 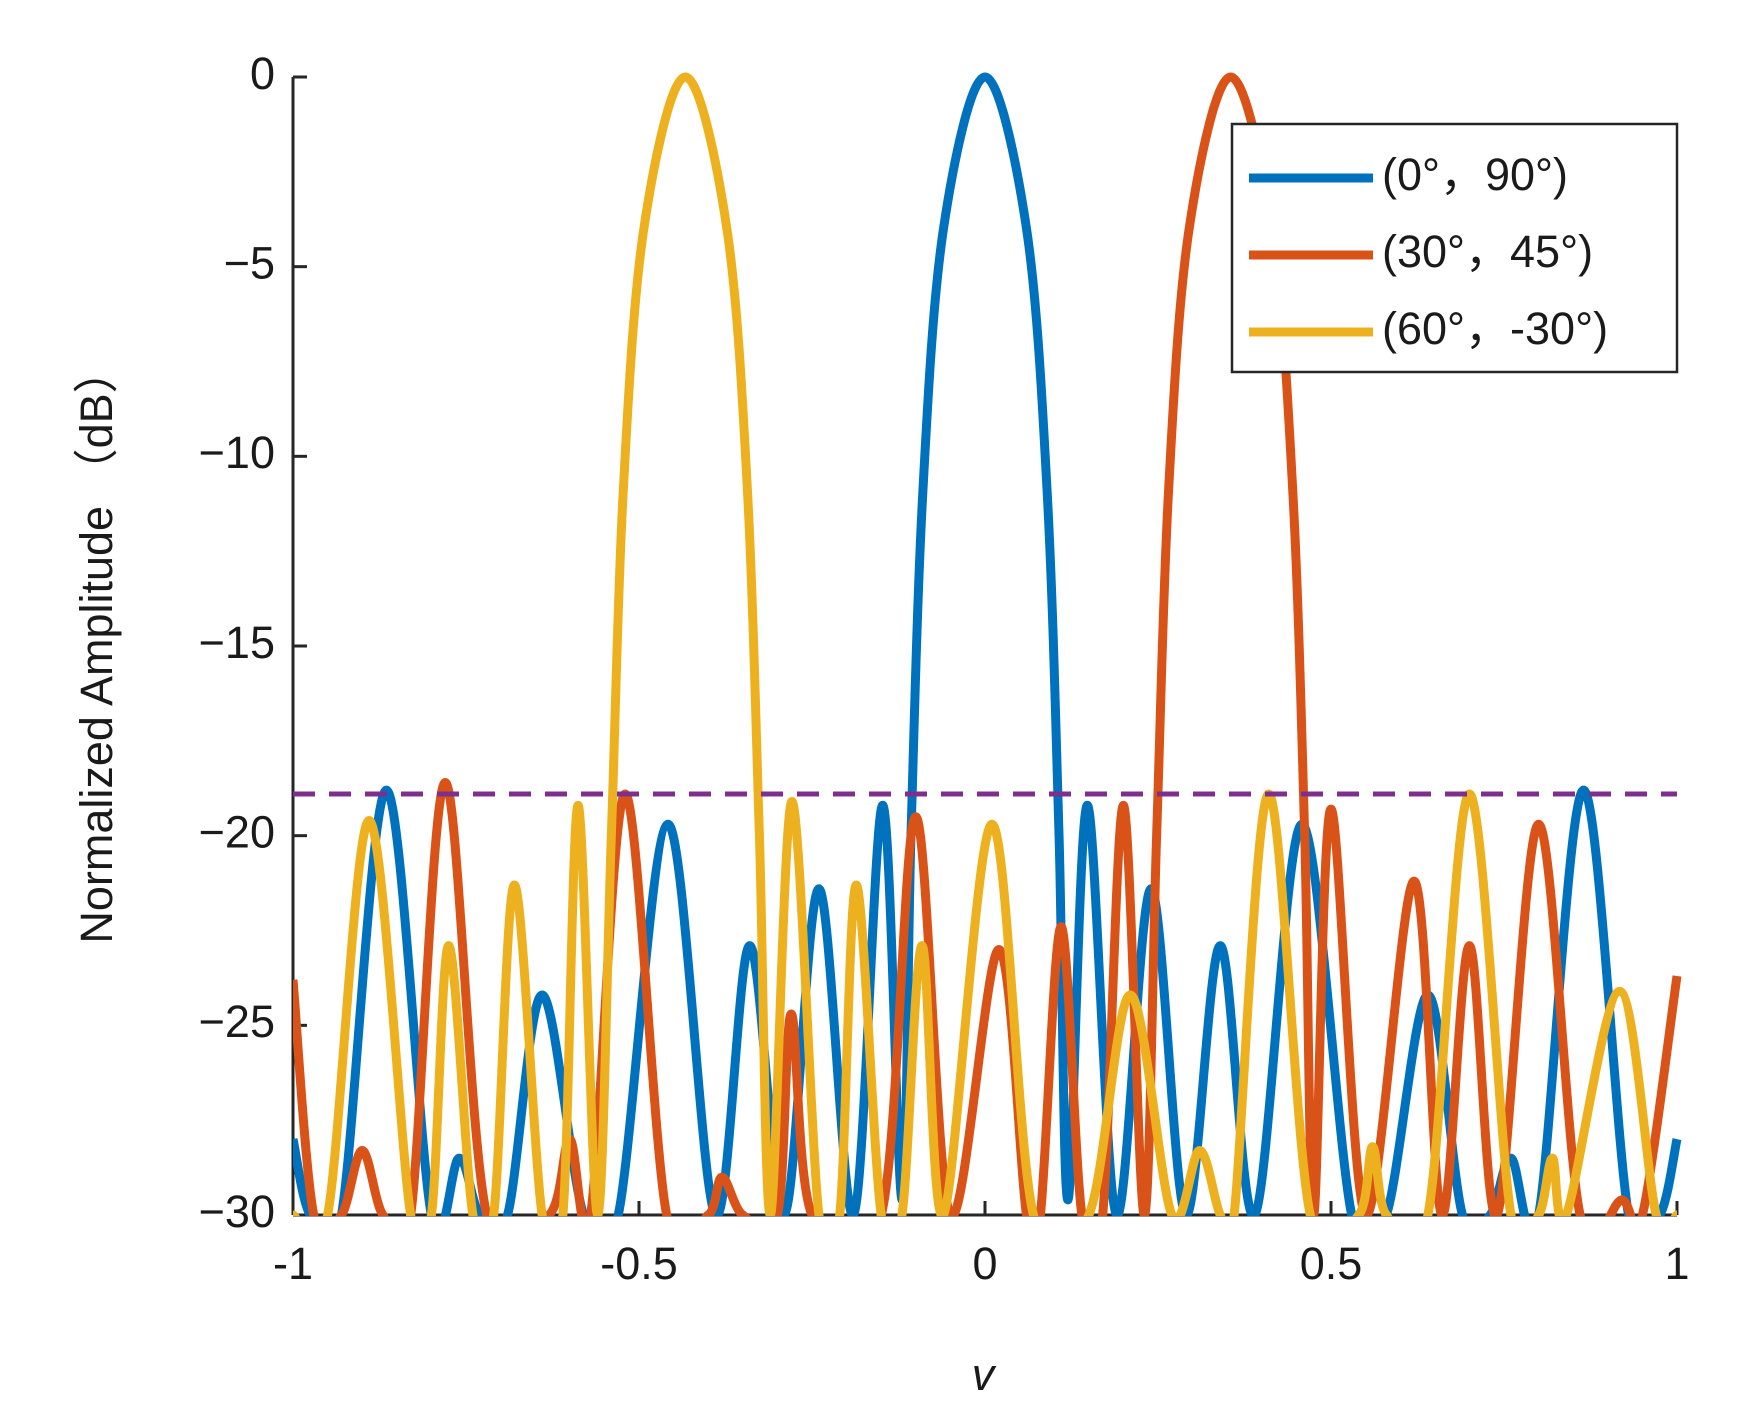 I want to click on x-axis-label: v, so click(x=984, y=1374).